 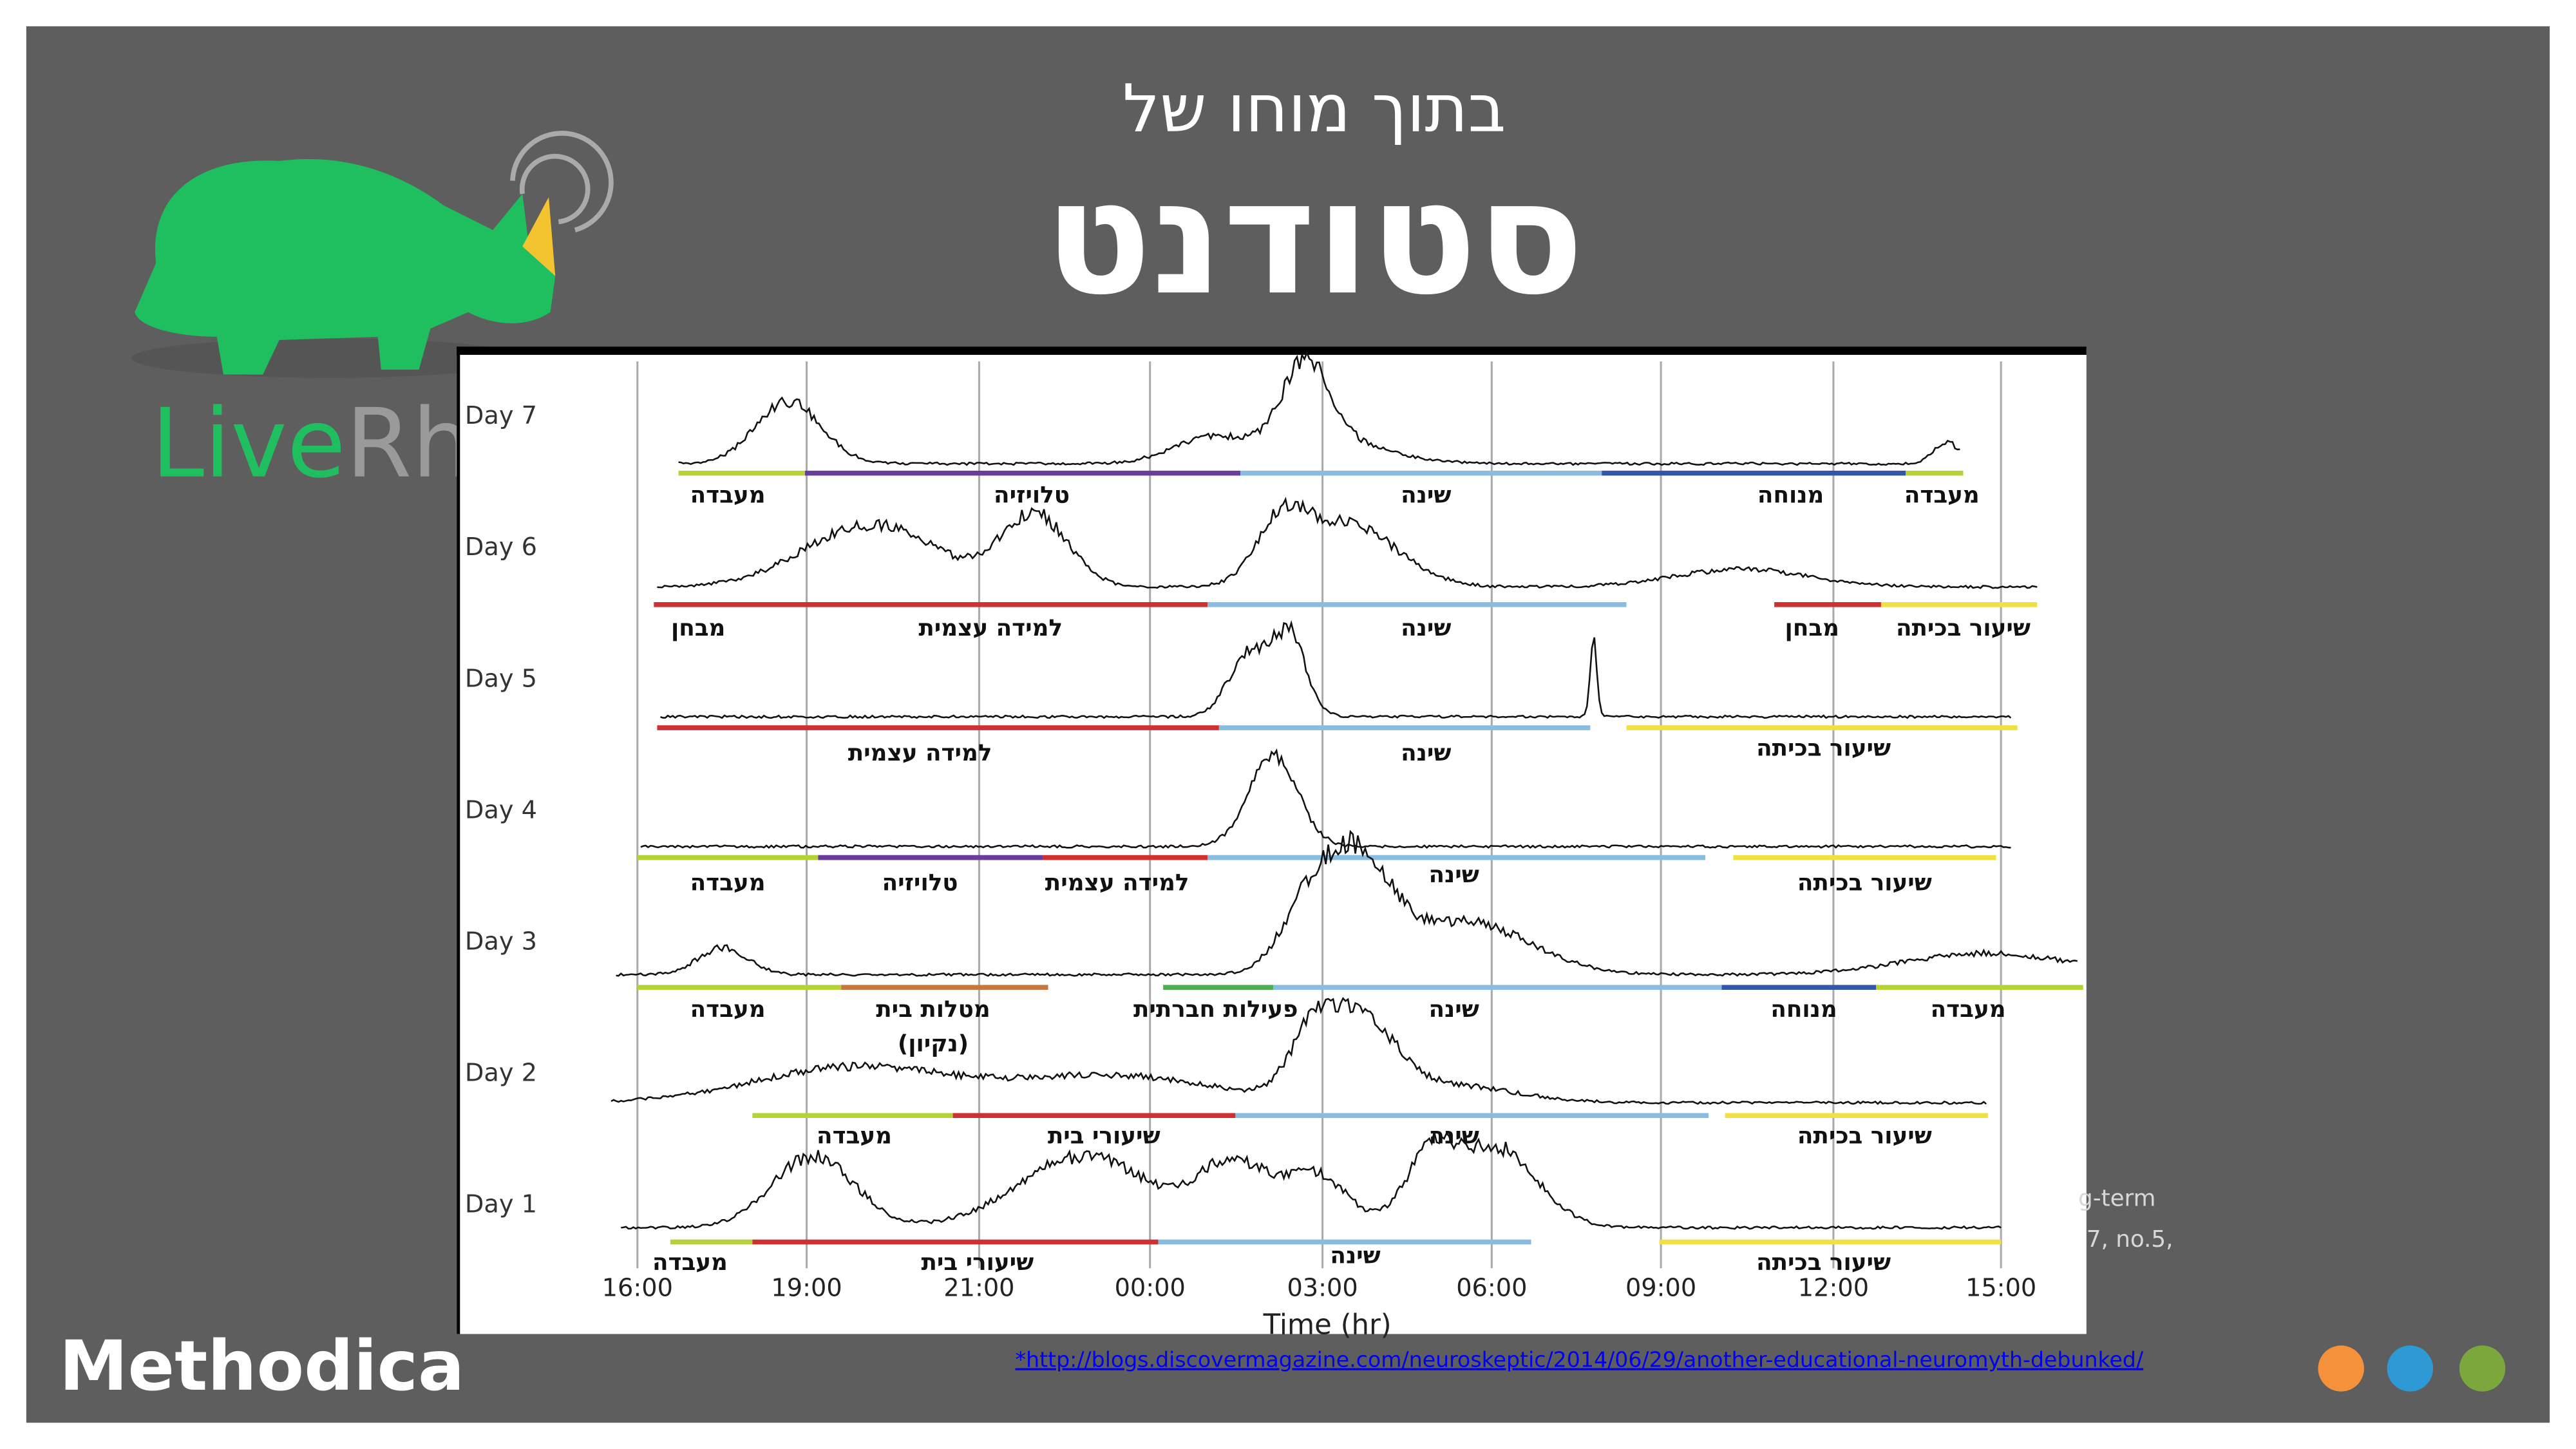 What do you see at coordinates (1315, 238) in the screenshot?
I see `title-line2: סטודנט` at bounding box center [1315, 238].